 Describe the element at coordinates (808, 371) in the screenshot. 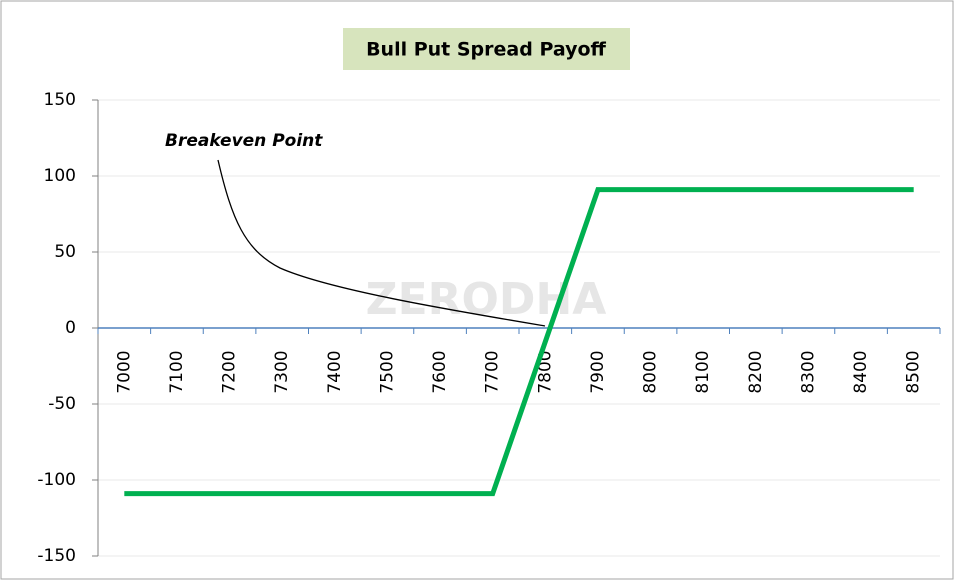

I see `x-tick-label: 8300` at that location.